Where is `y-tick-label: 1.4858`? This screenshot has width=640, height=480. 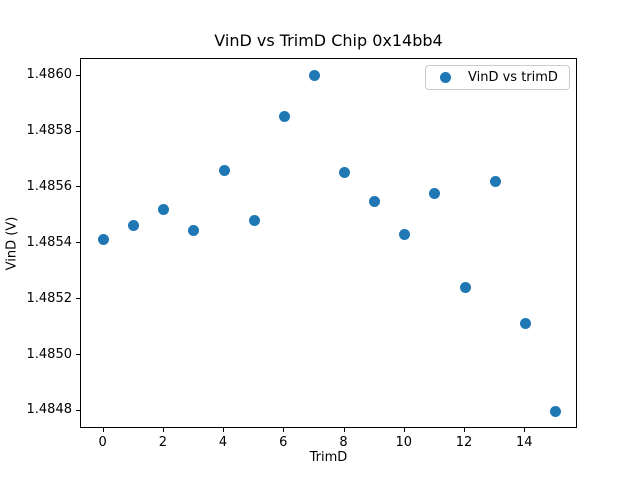
y-tick-label: 1.4858 is located at coordinates (49, 131).